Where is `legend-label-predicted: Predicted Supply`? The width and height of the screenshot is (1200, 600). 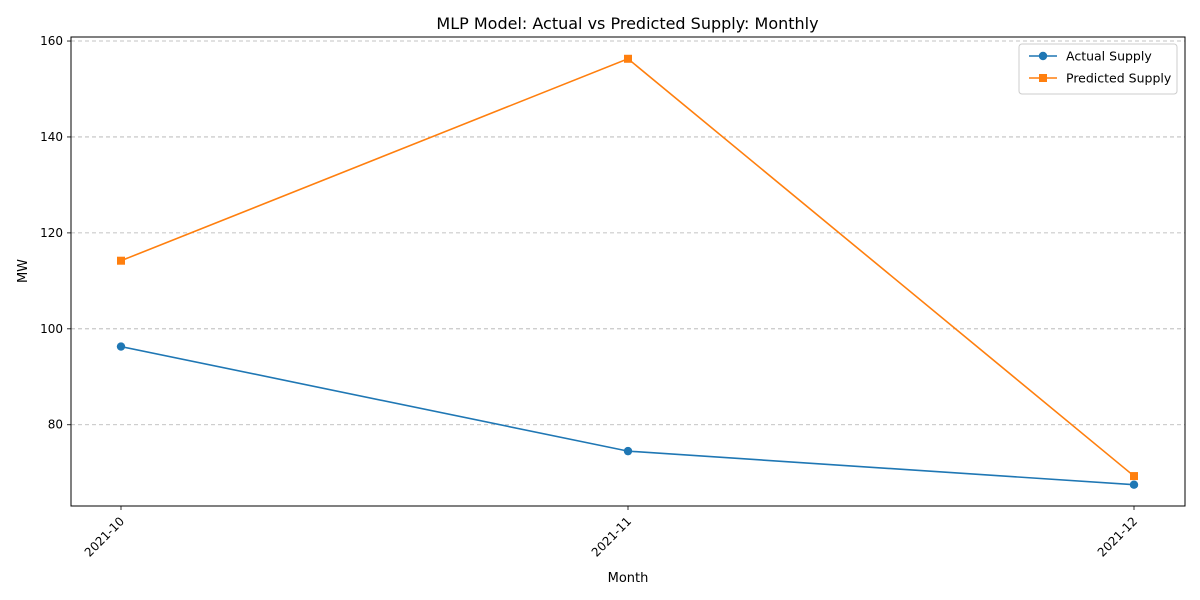 legend-label-predicted: Predicted Supply is located at coordinates (1119, 78).